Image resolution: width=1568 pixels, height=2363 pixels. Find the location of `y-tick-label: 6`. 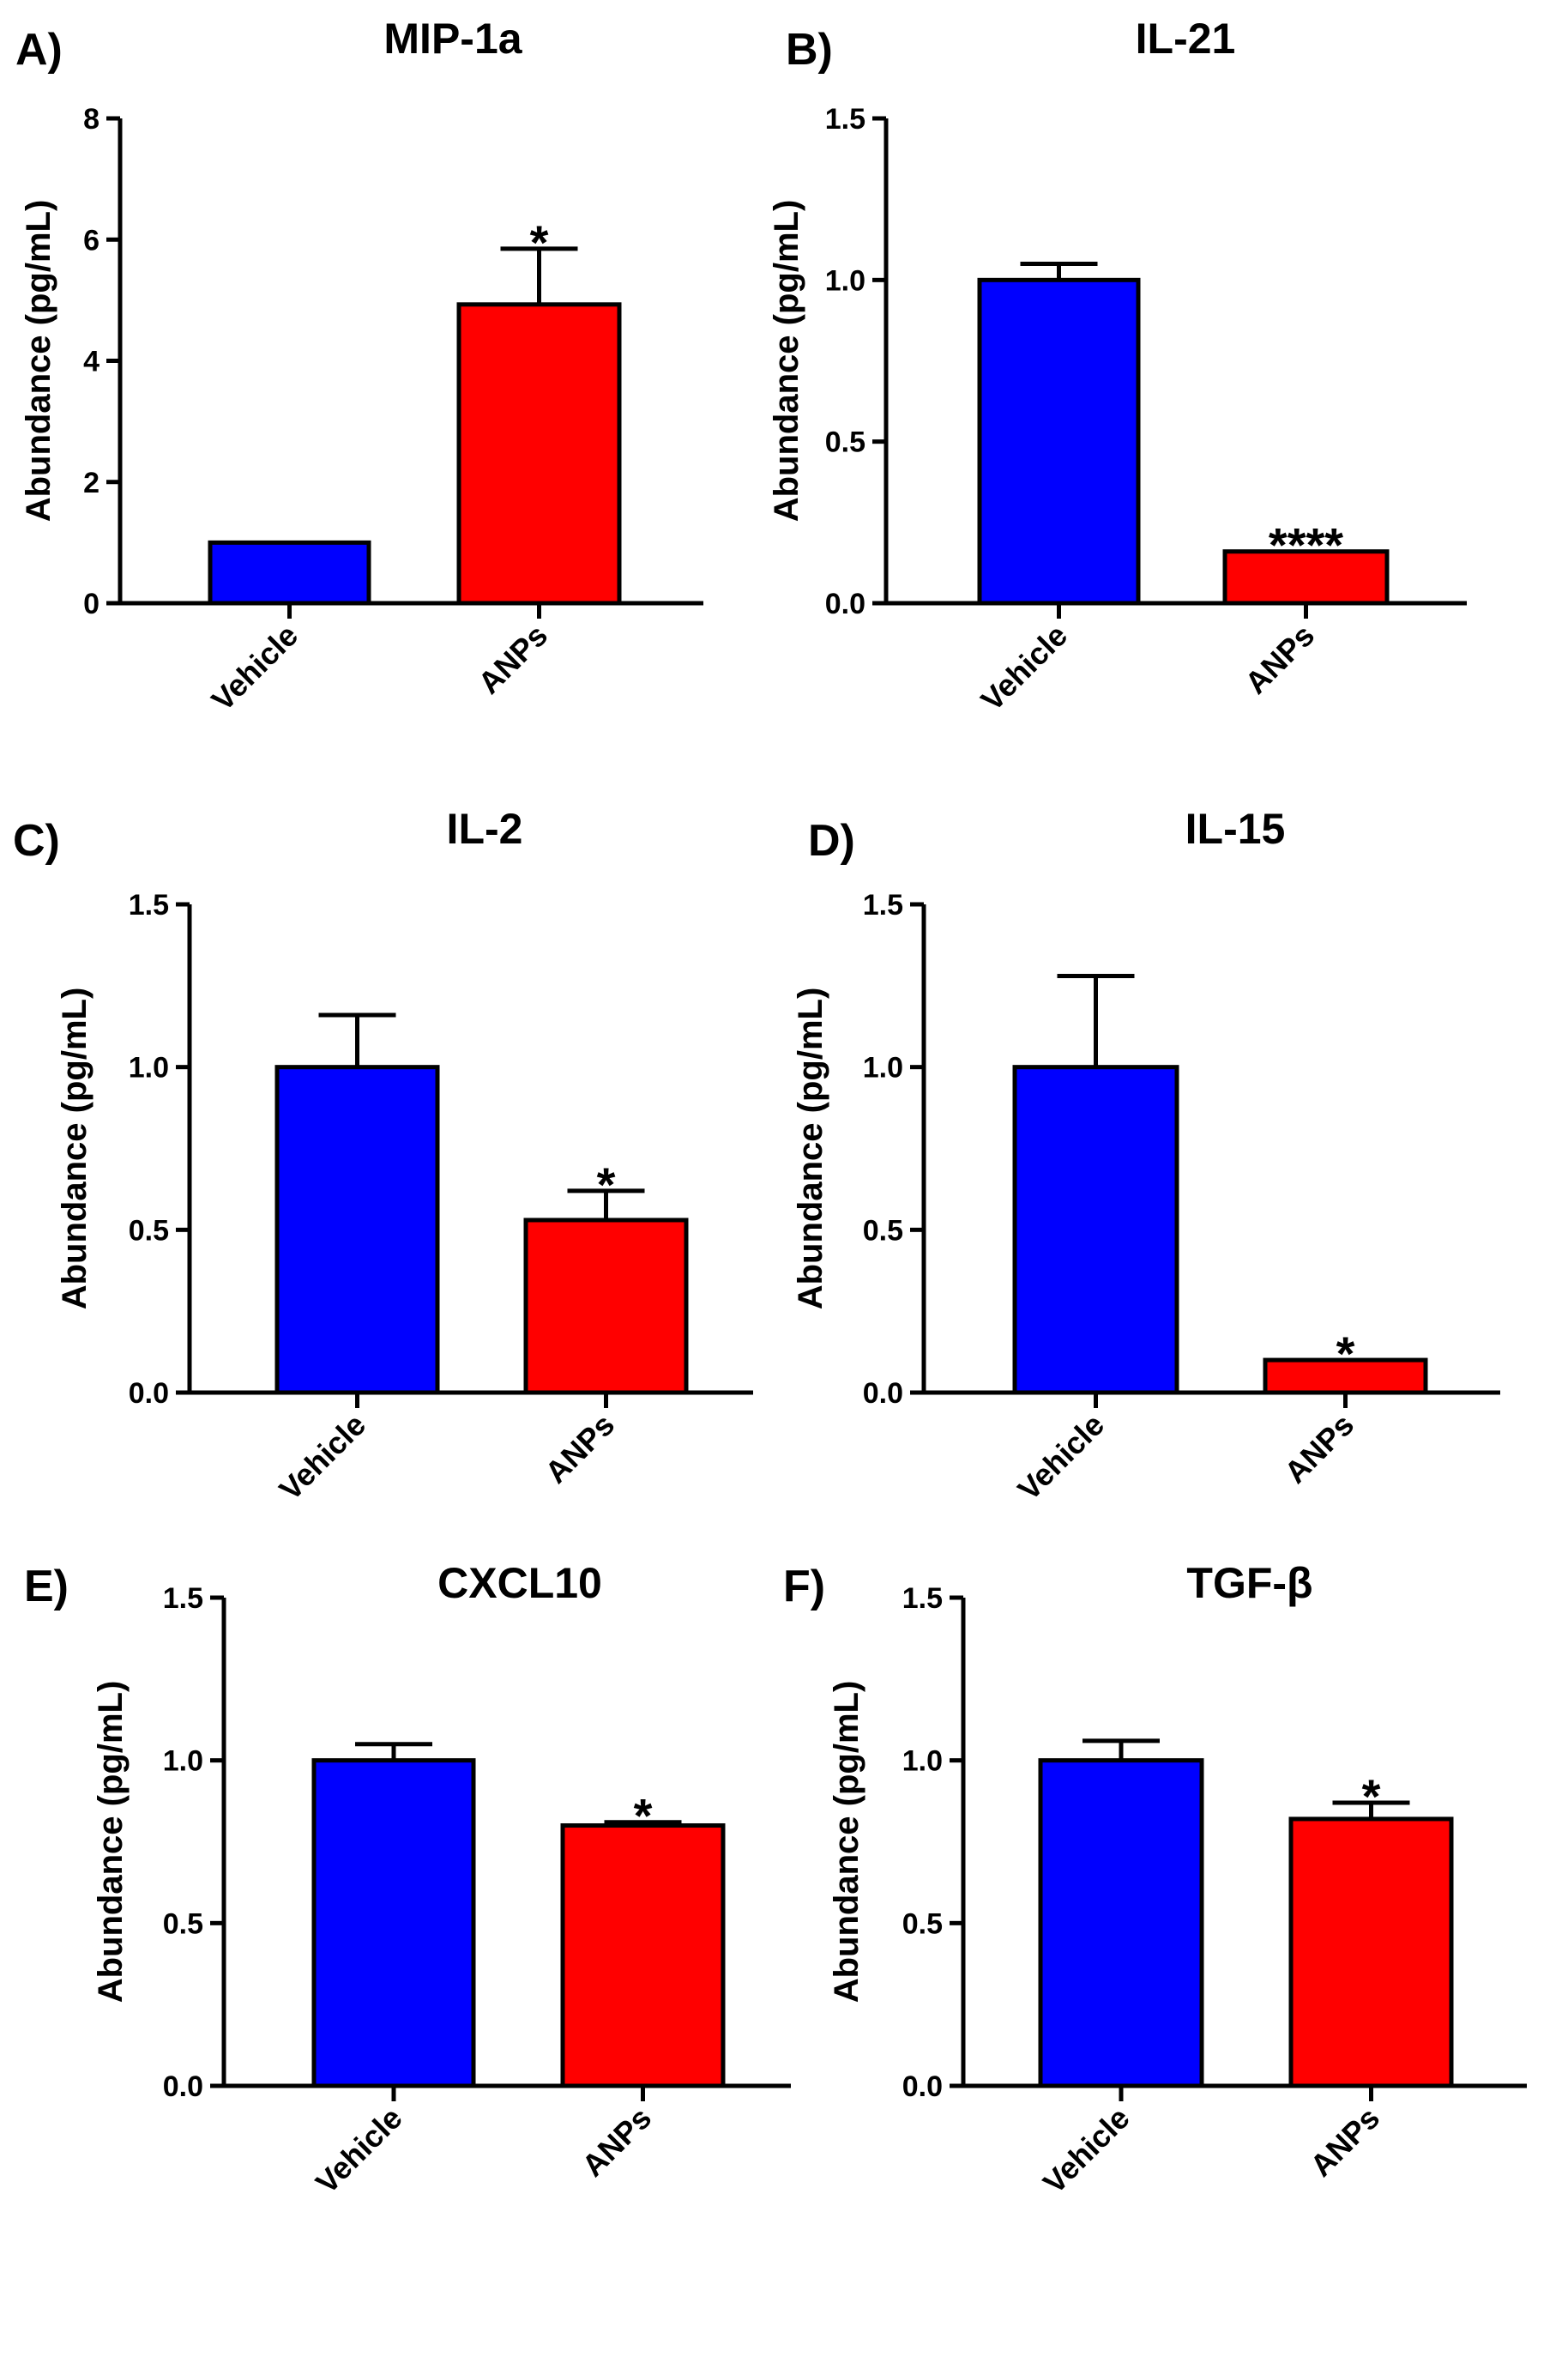

y-tick-label: 6 is located at coordinates (91, 240).